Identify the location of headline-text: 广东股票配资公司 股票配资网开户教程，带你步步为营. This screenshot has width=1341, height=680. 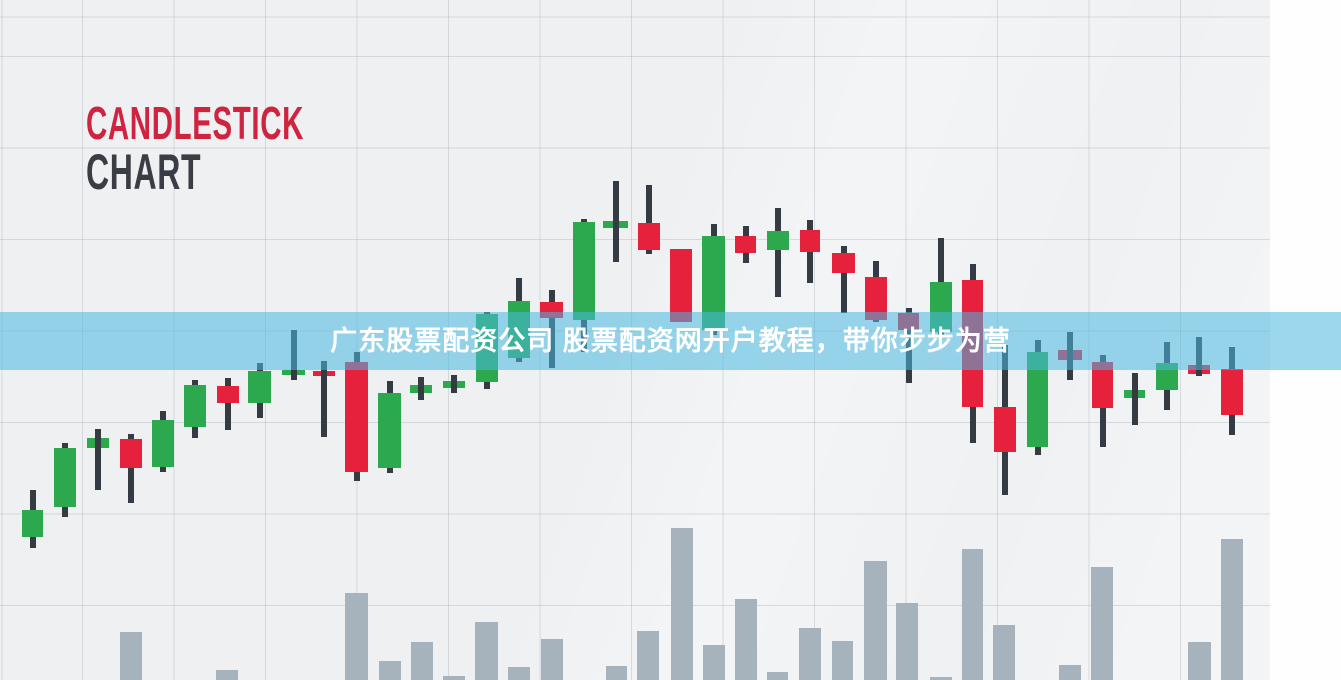
(670, 341).